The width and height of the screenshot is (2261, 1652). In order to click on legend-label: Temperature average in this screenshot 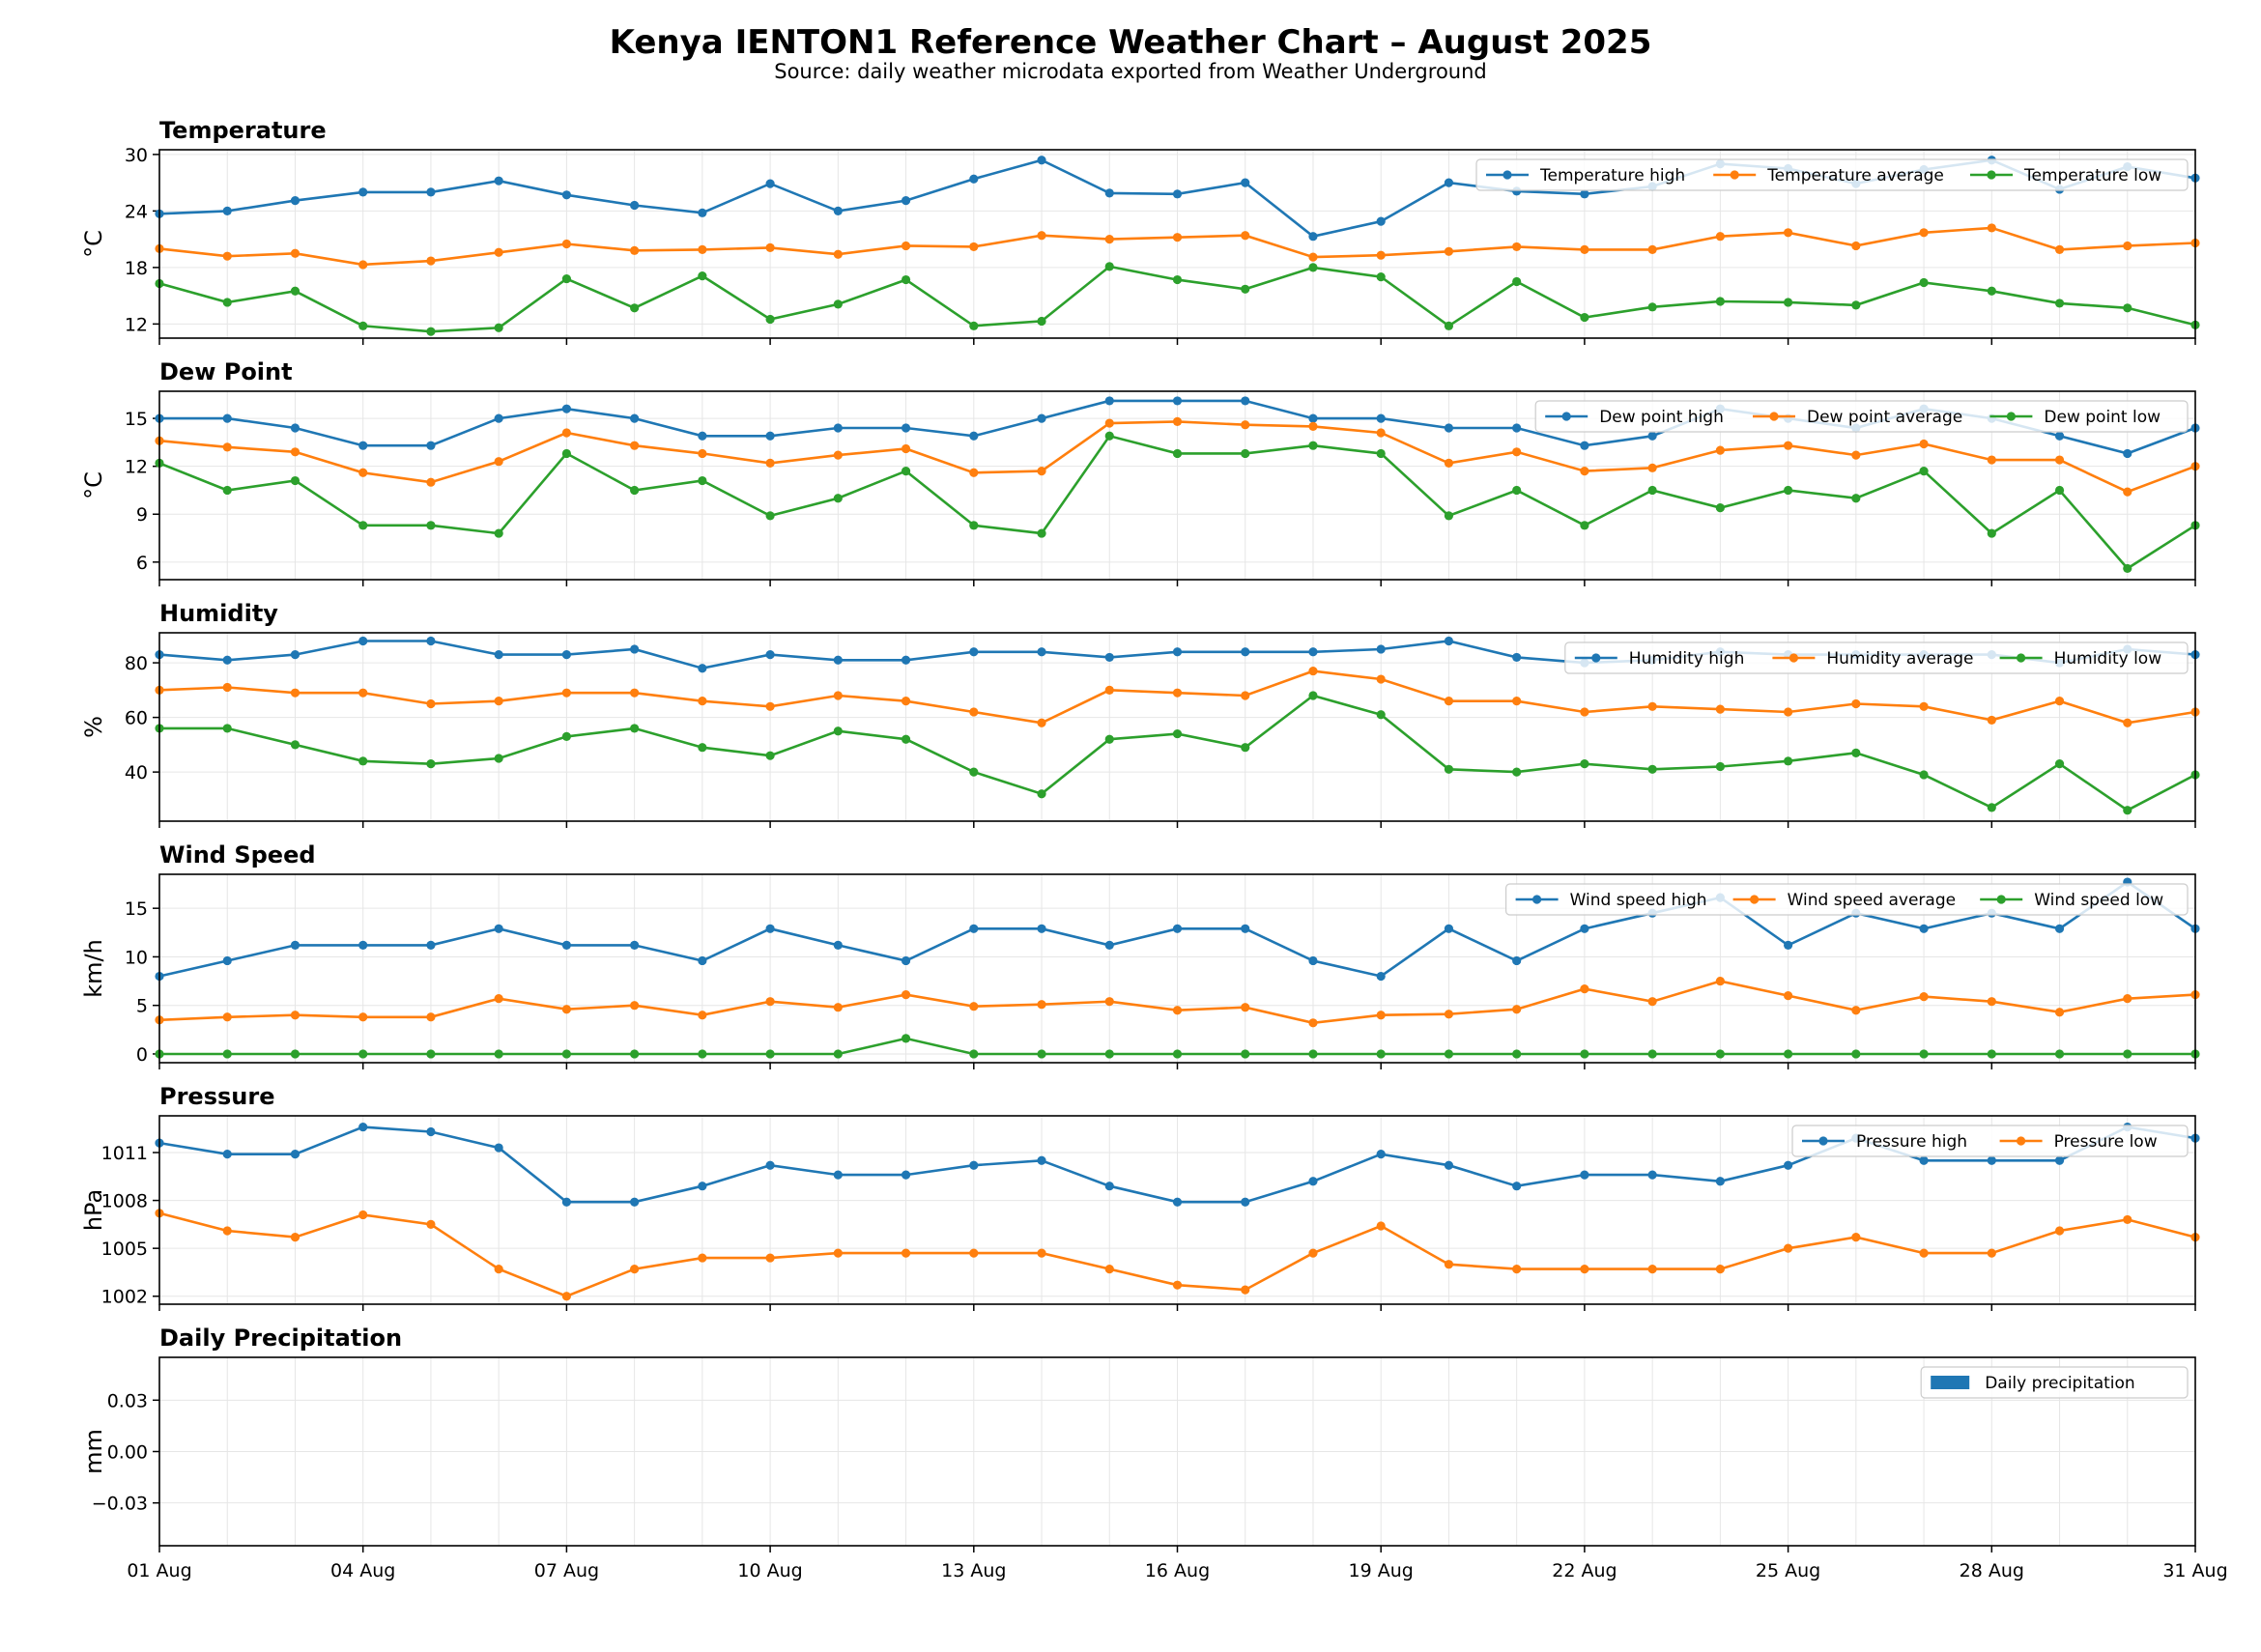, I will do `click(1855, 175)`.